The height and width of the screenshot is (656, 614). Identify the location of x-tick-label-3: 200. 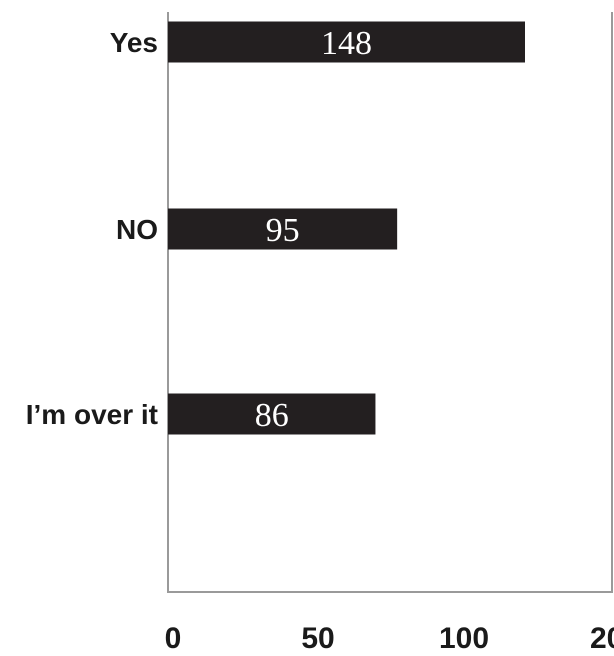
(602, 638).